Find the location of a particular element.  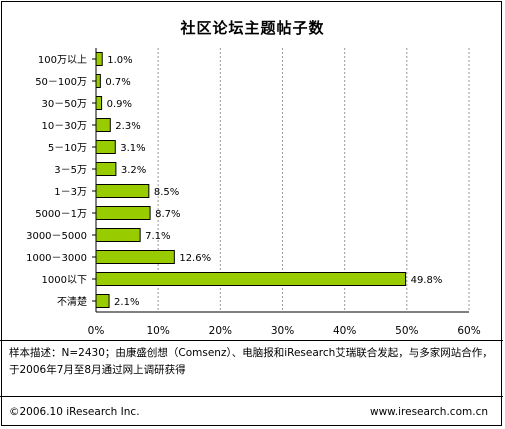

category-label: 不清楚 is located at coordinates (72, 301).